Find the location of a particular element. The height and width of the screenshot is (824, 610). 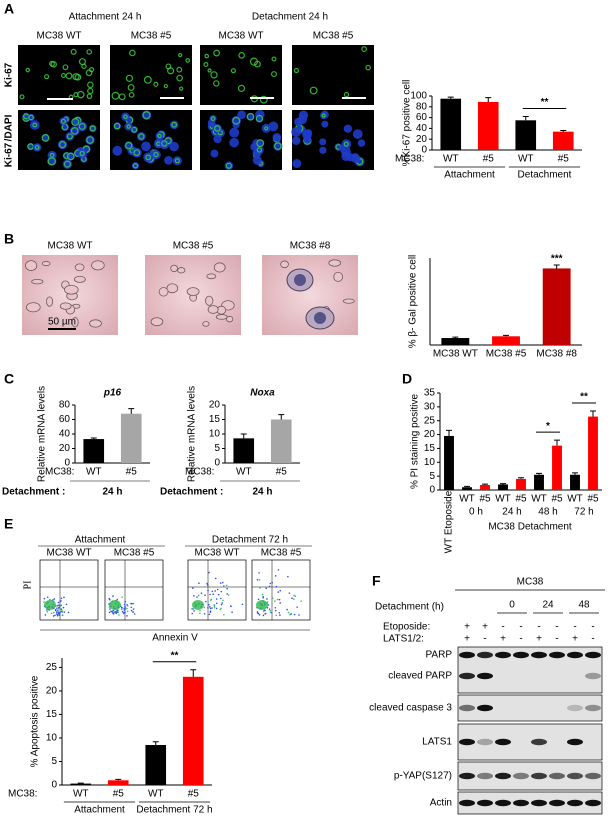

x-axis-title: MC38 Detachment is located at coordinates (530, 527).